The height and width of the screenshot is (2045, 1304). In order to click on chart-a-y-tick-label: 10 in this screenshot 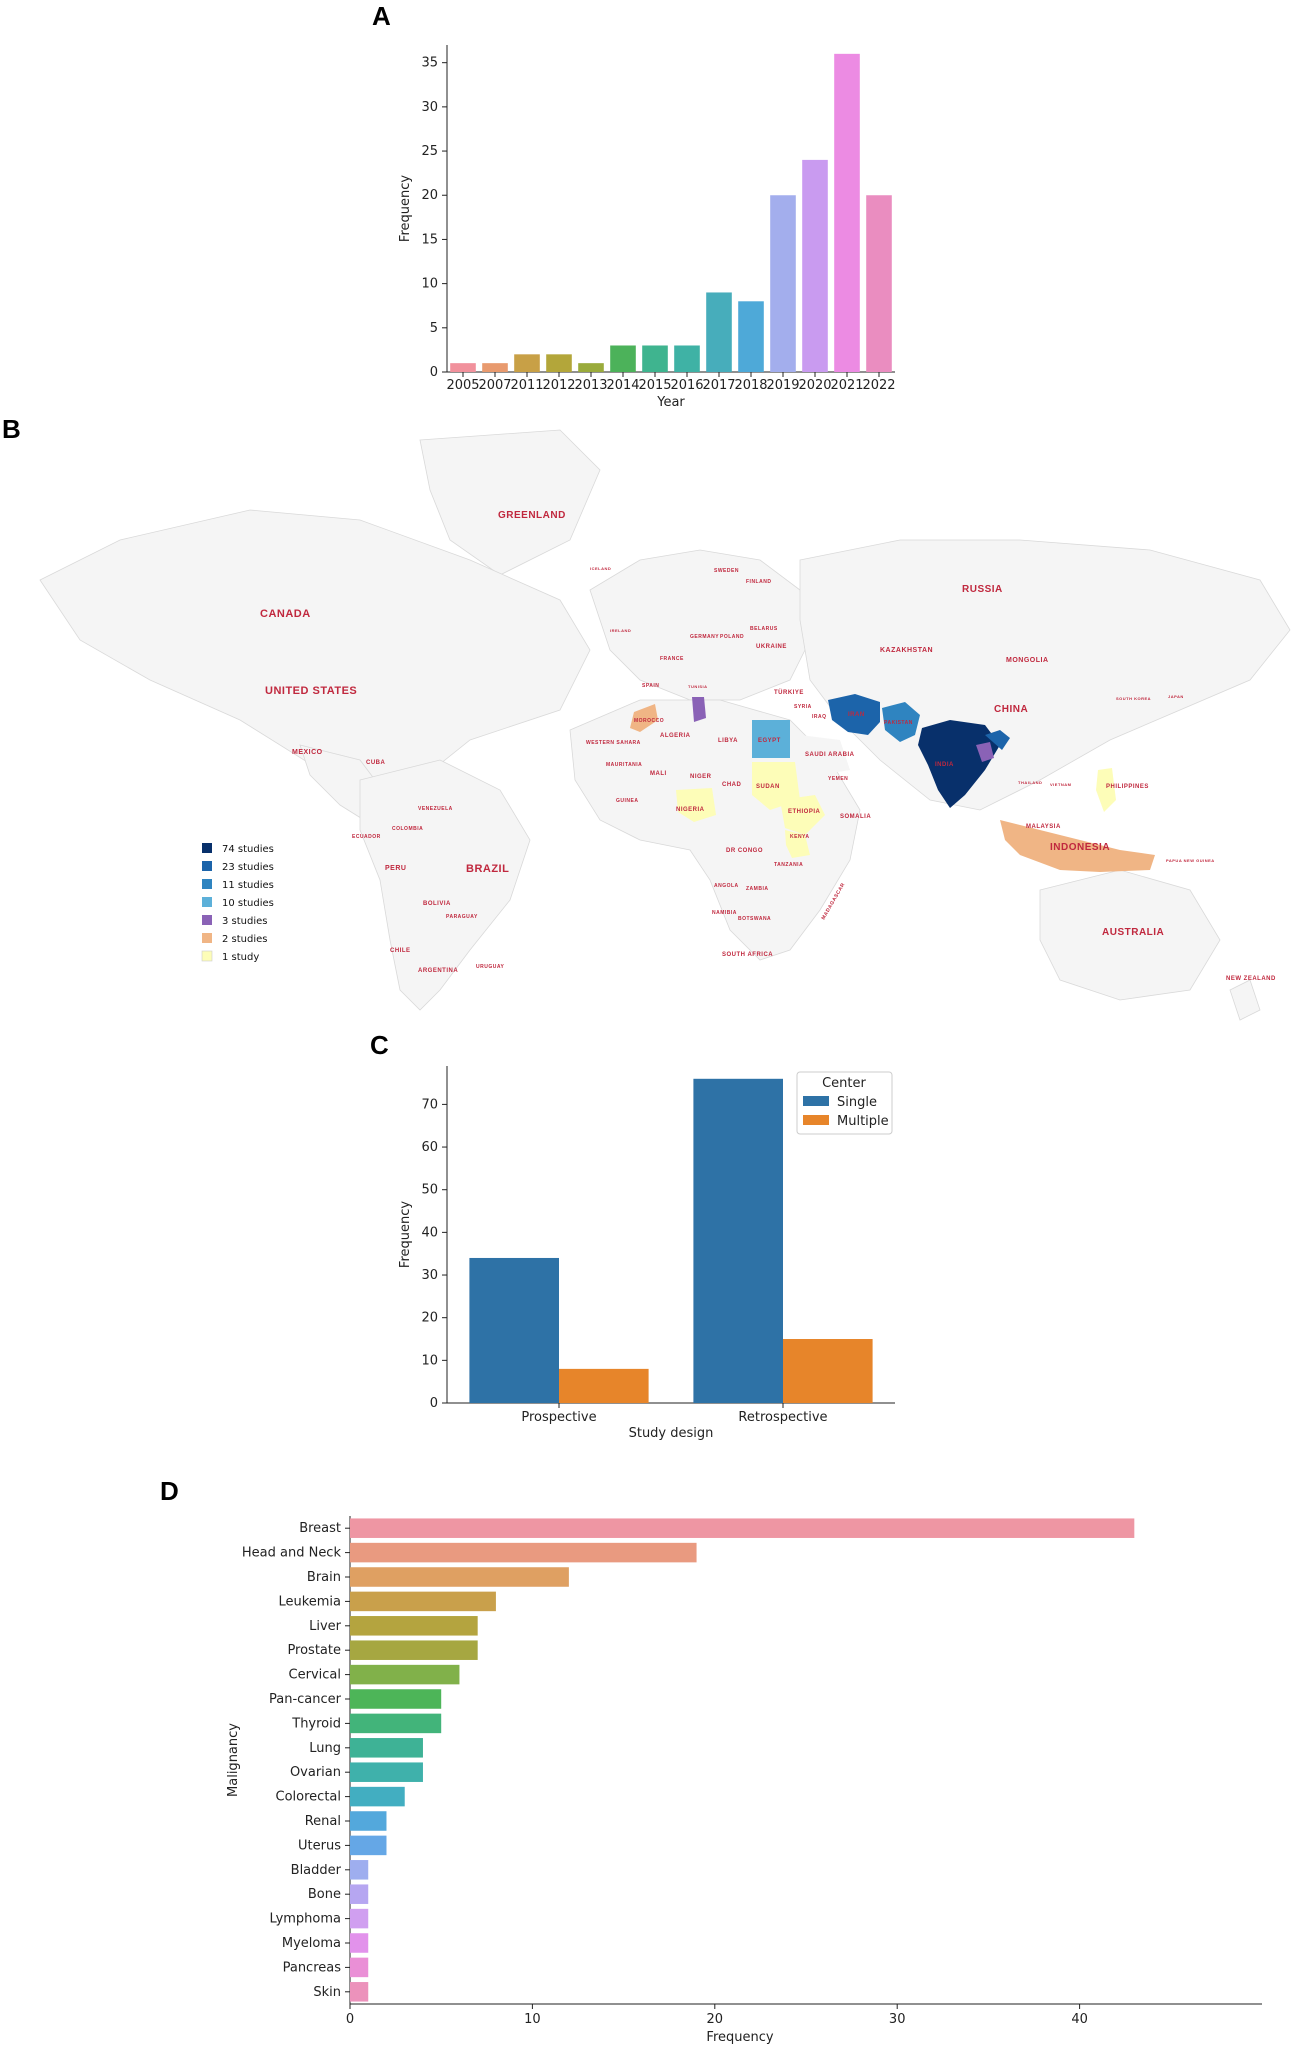, I will do `click(429, 284)`.